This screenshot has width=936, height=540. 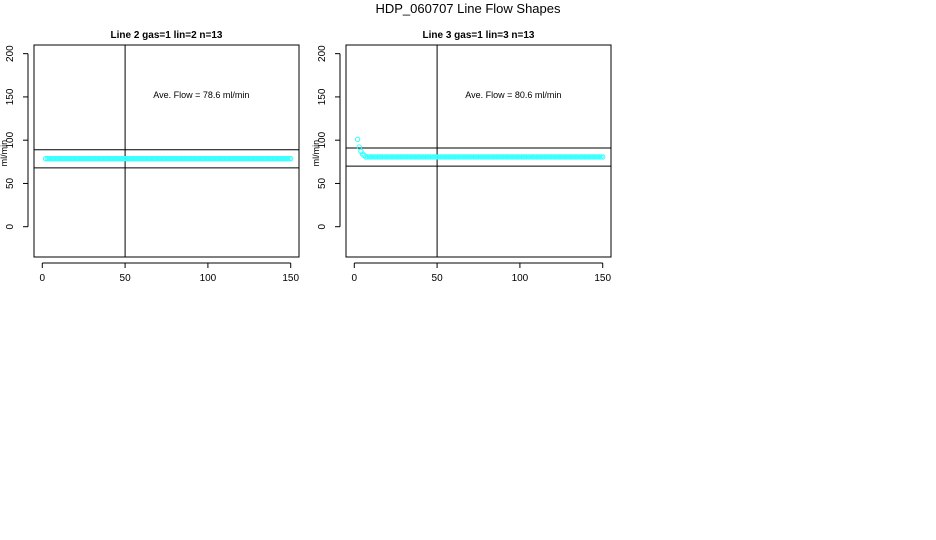 What do you see at coordinates (478, 35) in the screenshot?
I see `panel-title: Line 3 gas=1 lin=3 n=13` at bounding box center [478, 35].